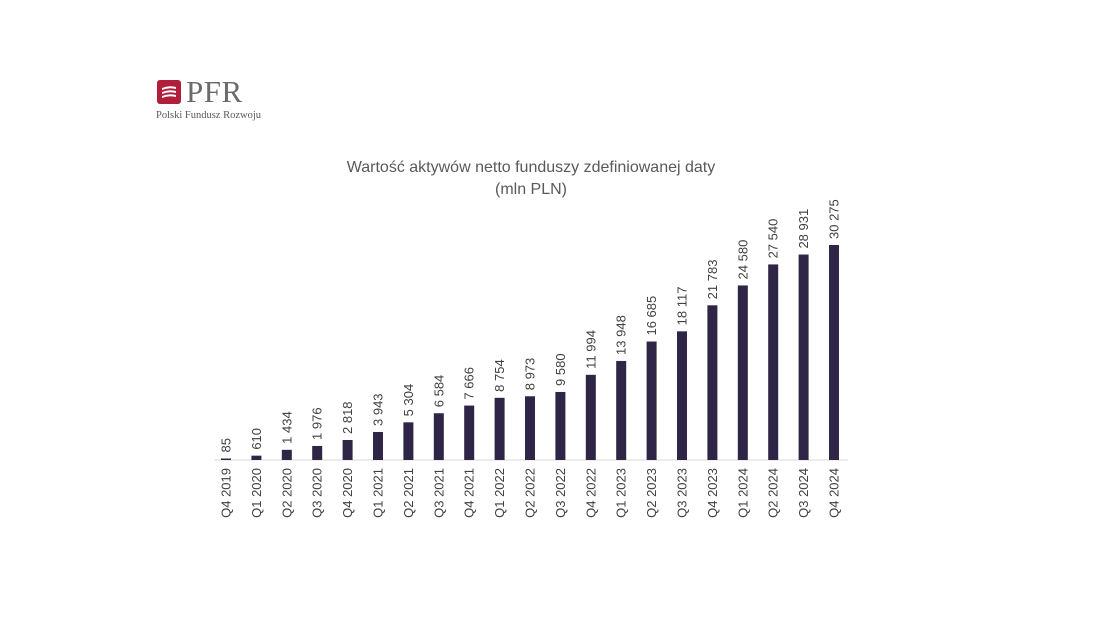 The width and height of the screenshot is (1110, 620). I want to click on x-tick-label: Q2 2021, so click(408, 493).